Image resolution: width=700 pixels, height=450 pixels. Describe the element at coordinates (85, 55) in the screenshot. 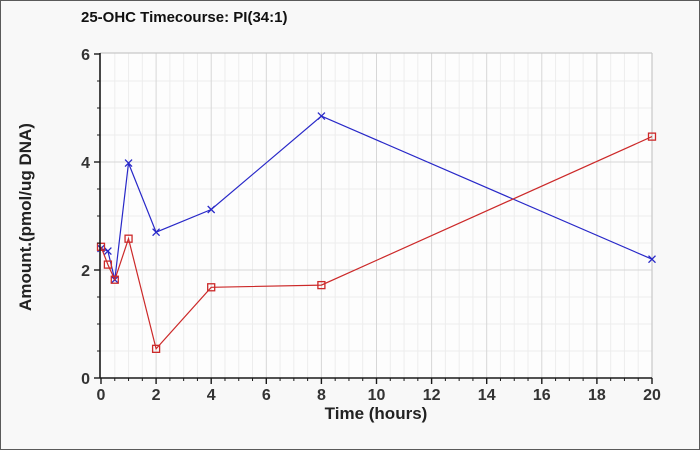

I see `y-tick-label: 6` at that location.